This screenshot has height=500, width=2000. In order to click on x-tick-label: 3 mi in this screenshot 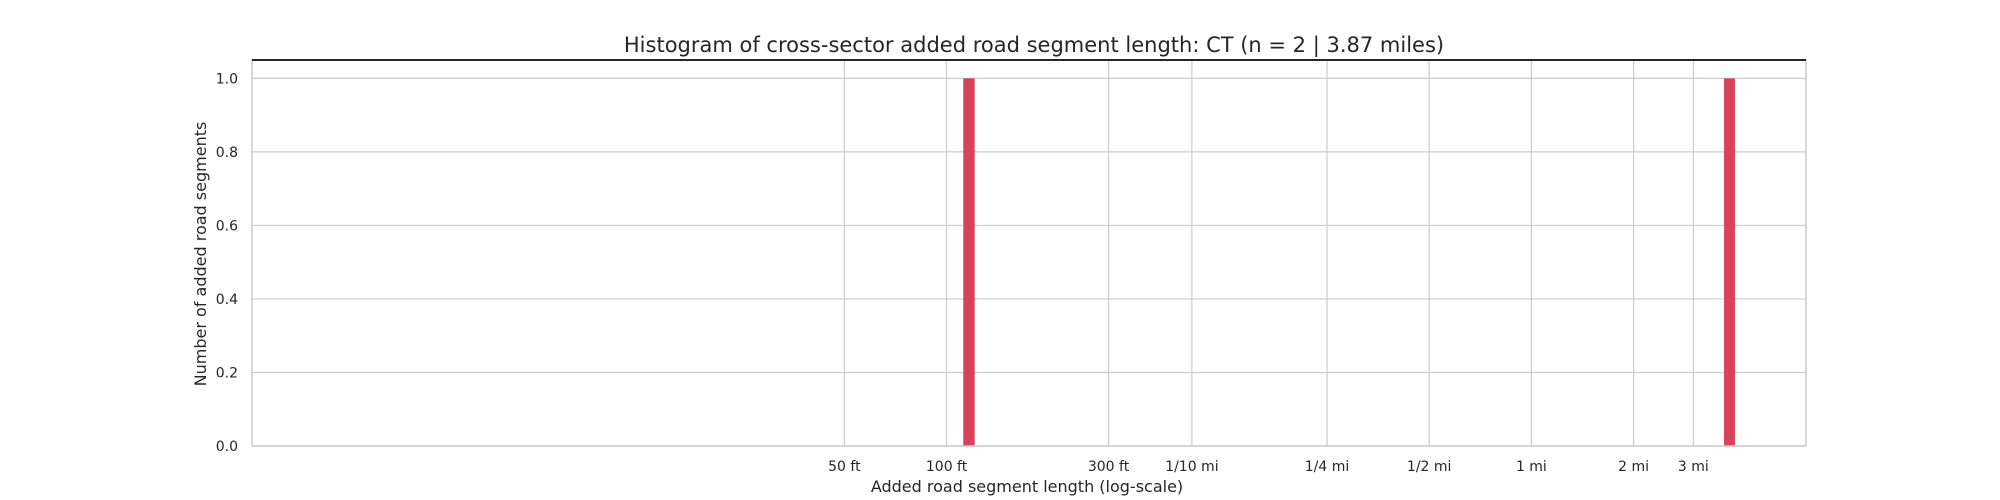, I will do `click(1693, 467)`.